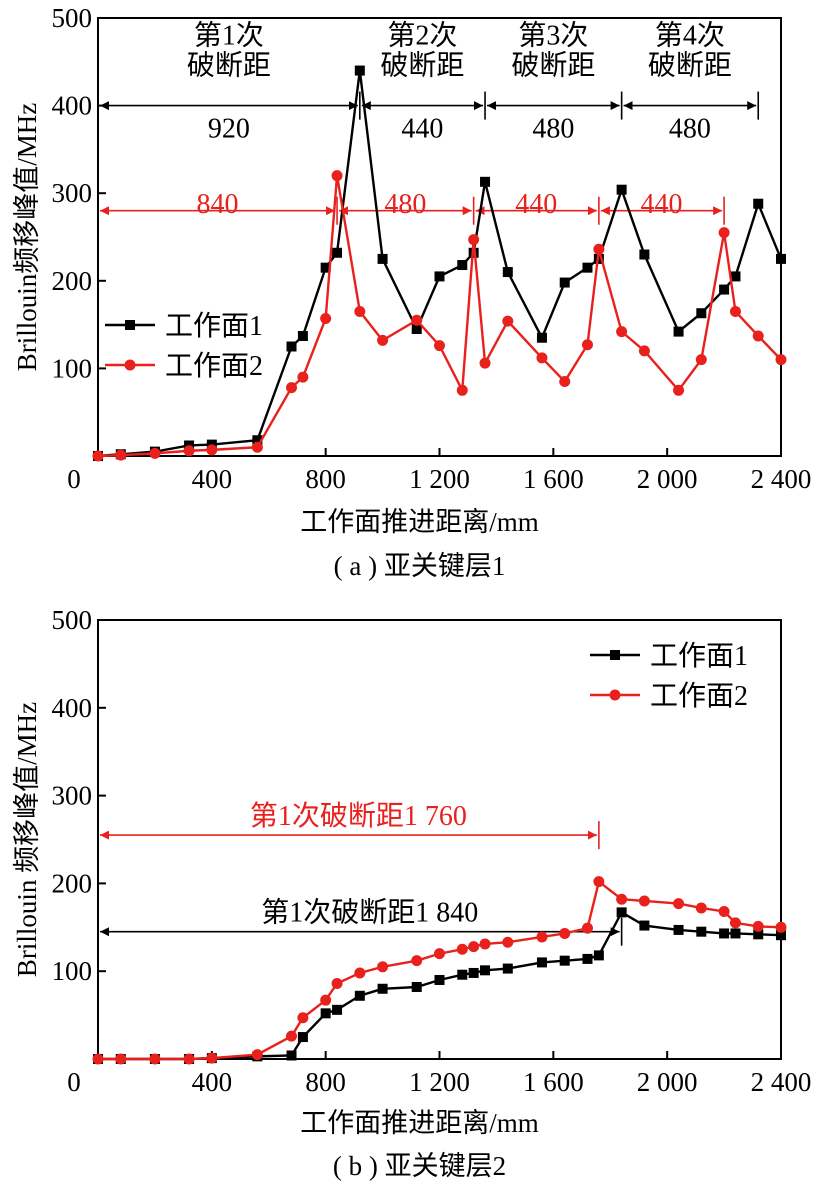  What do you see at coordinates (667, 479) in the screenshot?
I see `x-tick-label: 2 000` at bounding box center [667, 479].